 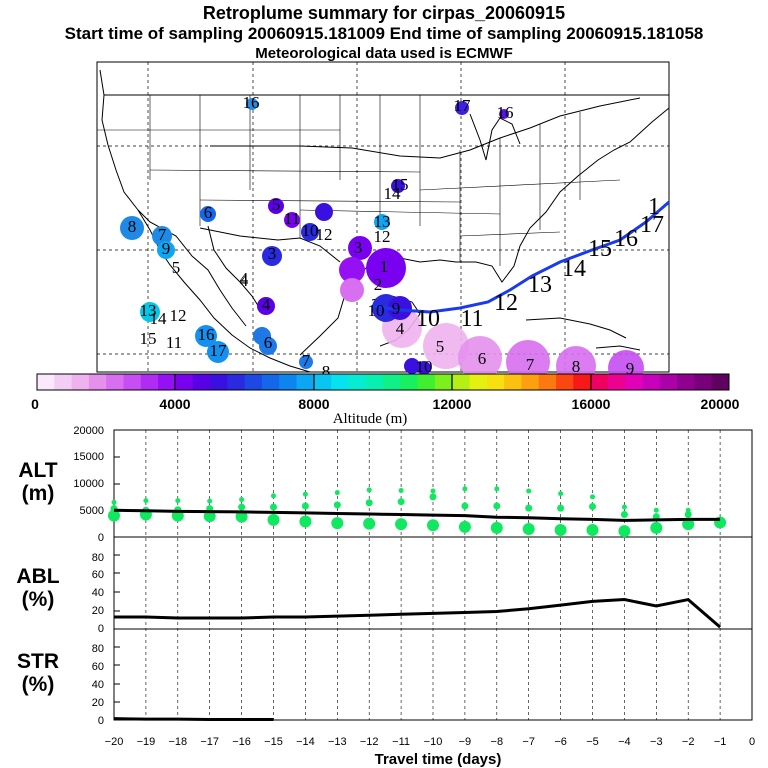 What do you see at coordinates (369, 742) in the screenshot?
I see `x-tick-label: −12` at bounding box center [369, 742].